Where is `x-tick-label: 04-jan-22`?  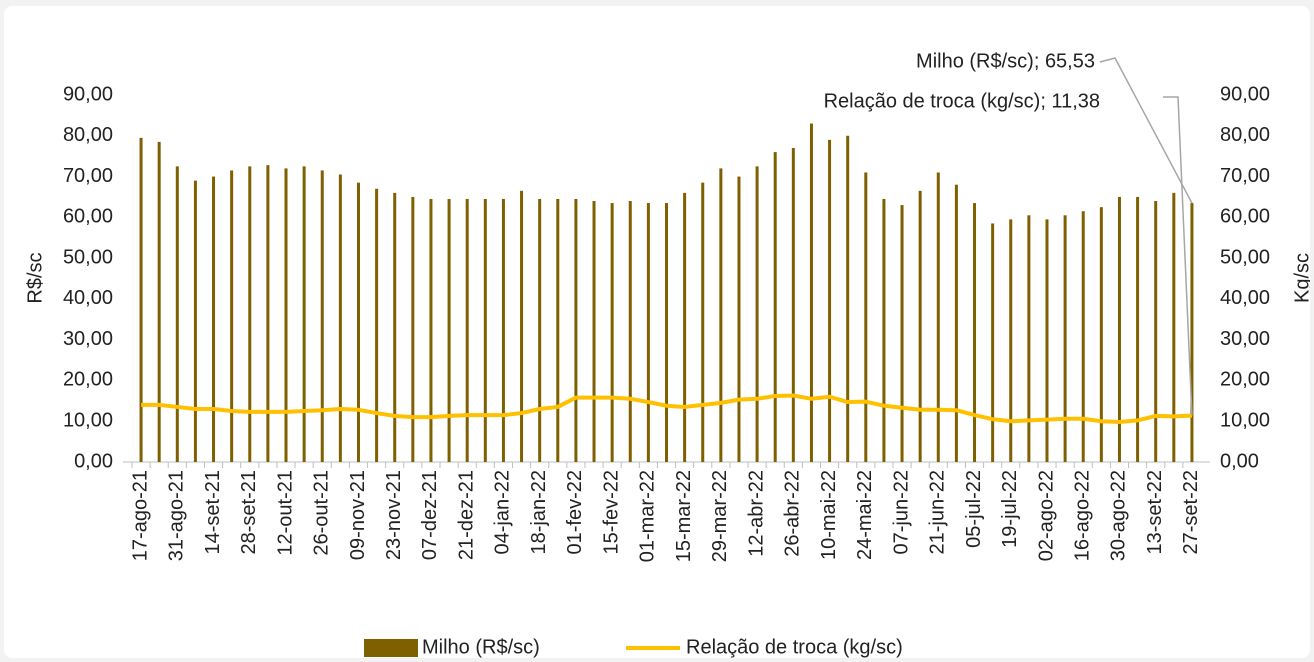
x-tick-label: 04-jan-22 is located at coordinates (503, 512).